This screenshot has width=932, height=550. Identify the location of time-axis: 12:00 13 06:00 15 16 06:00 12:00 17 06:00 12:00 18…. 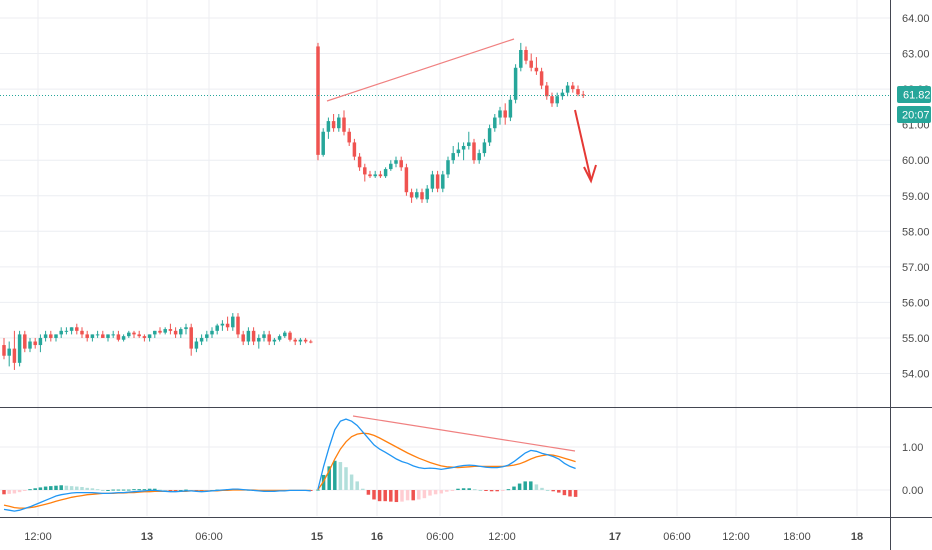
(443, 537).